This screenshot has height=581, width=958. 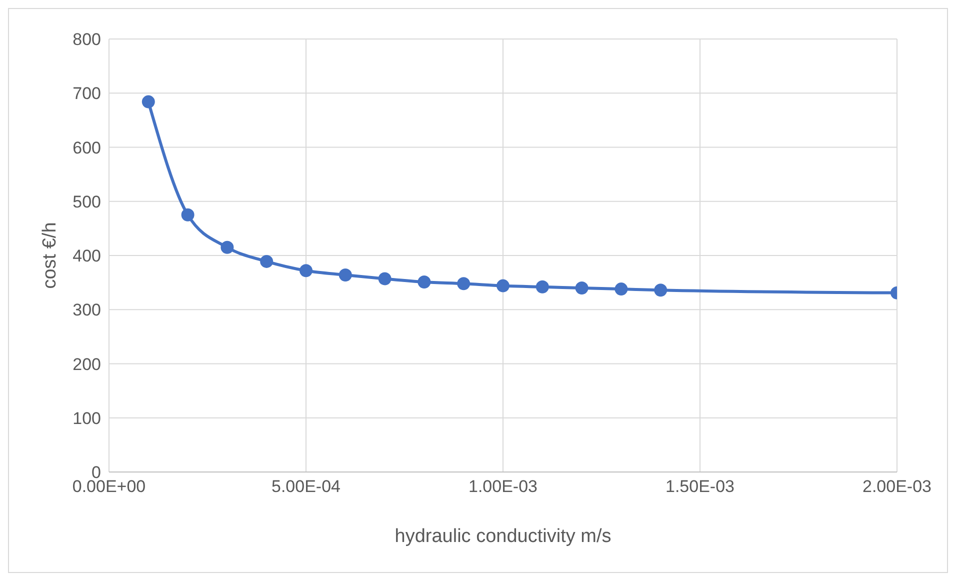 What do you see at coordinates (109, 486) in the screenshot?
I see `x-tick-label: 0.00E+00` at bounding box center [109, 486].